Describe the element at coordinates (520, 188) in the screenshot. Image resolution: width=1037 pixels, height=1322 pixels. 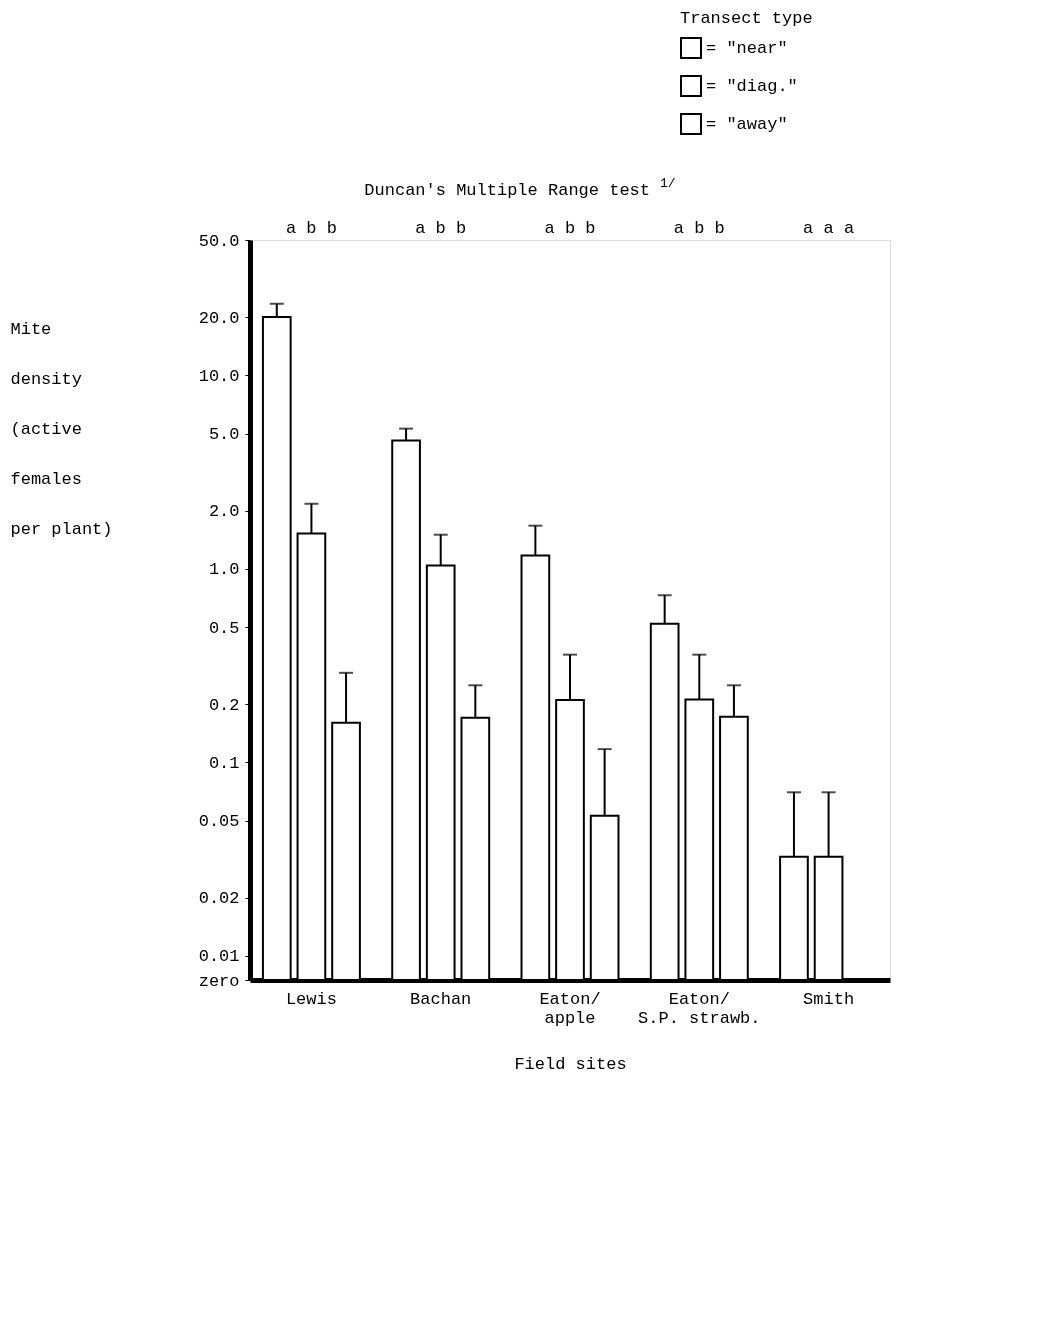
I see `text: Duncan's Multiple Range test 1/` at that location.